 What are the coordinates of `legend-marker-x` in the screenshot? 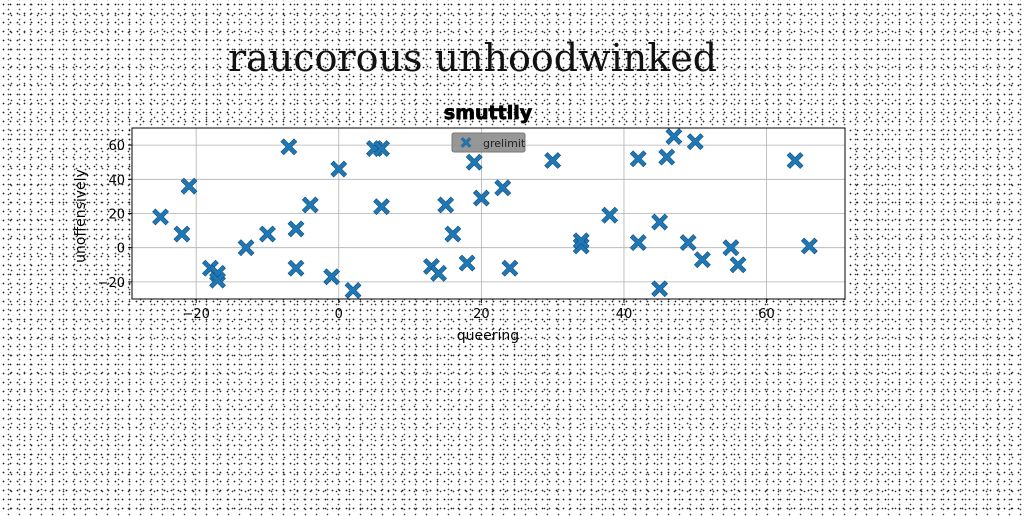 It's located at (466, 142).